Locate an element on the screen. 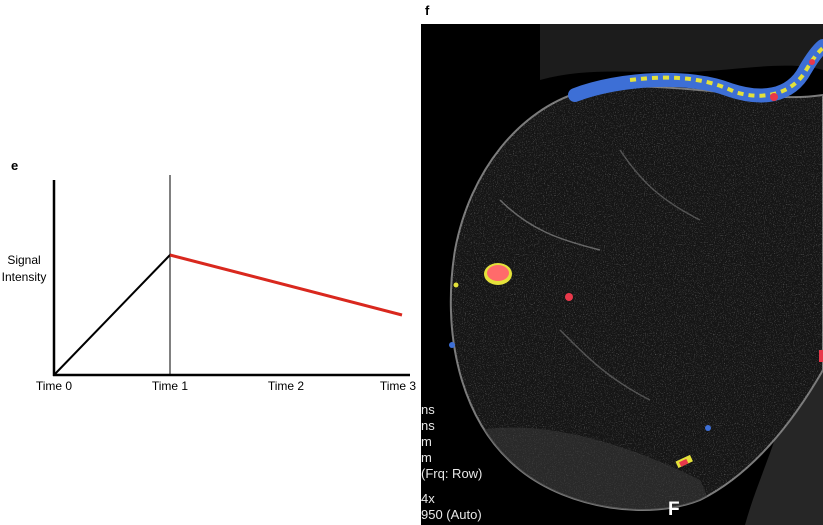 The width and height of the screenshot is (823, 525). lesion-edge-red is located at coordinates (821, 356).